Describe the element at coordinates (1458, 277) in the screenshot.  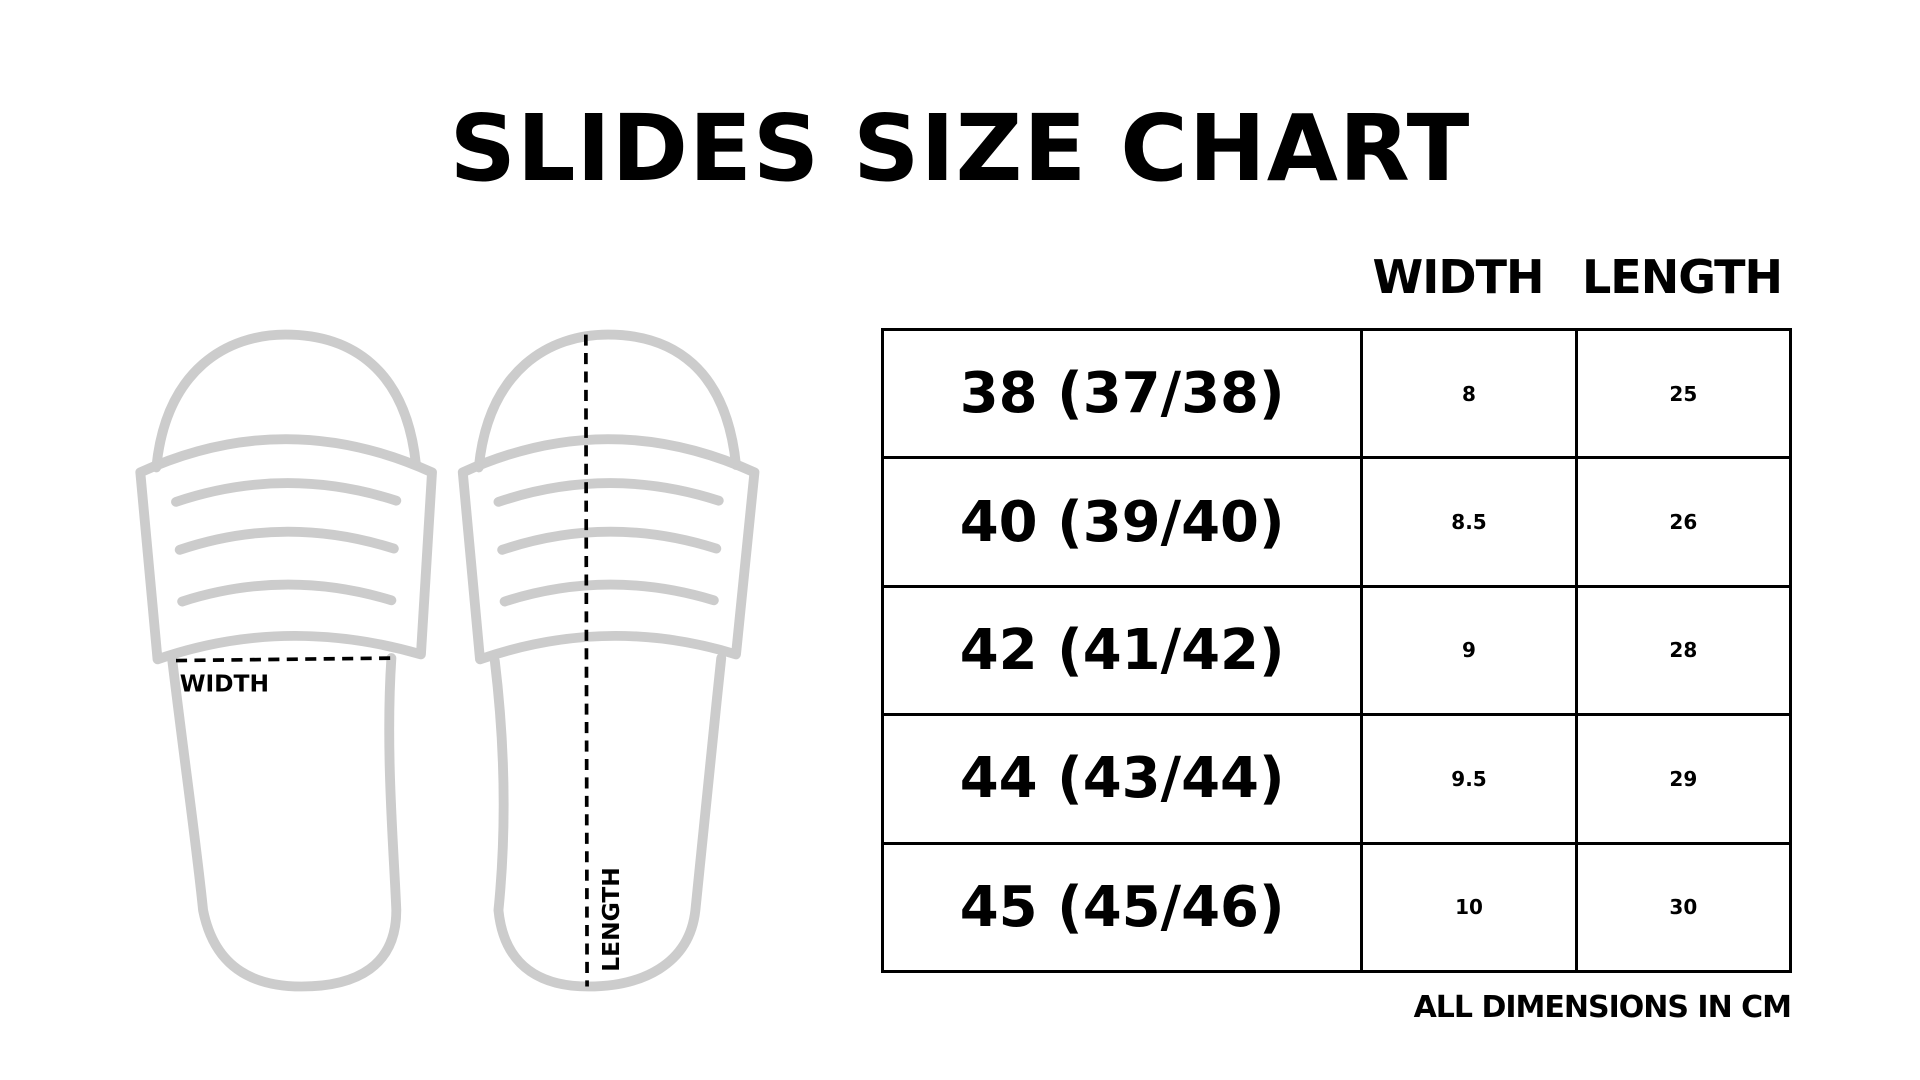
I see `column-header-width: WIDTH` at that location.